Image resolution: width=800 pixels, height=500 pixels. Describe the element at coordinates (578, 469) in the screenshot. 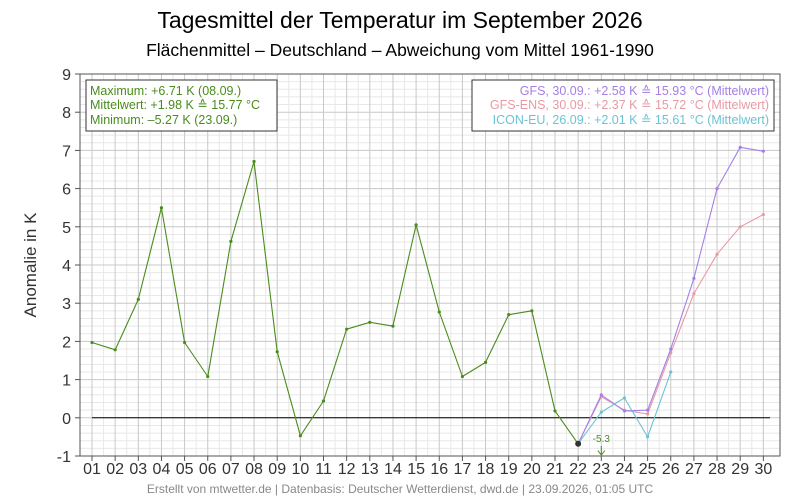

I see `x-tick-label: 22` at that location.